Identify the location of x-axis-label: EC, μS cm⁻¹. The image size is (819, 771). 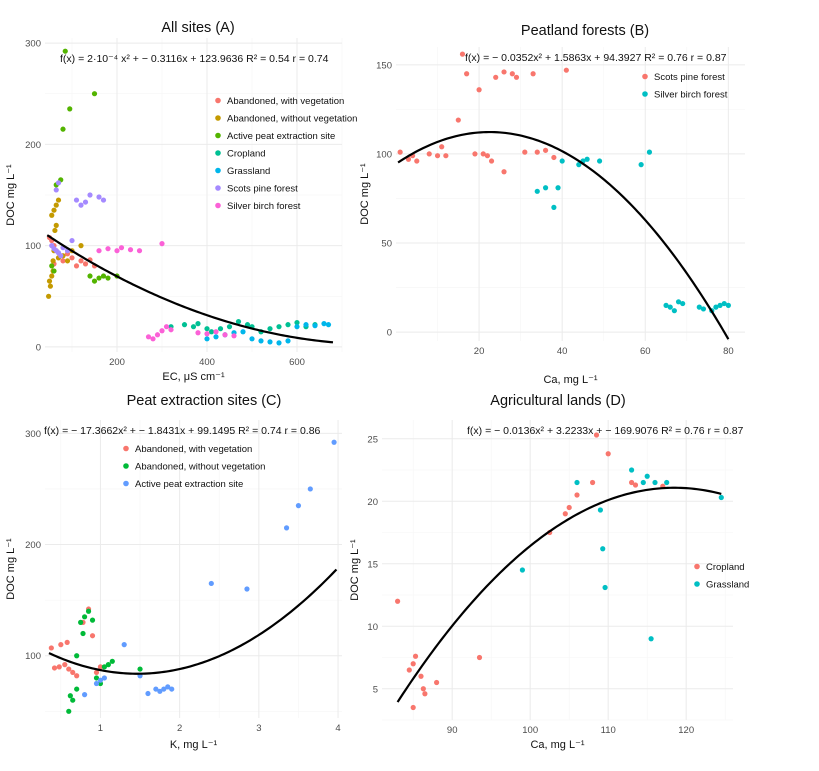
(193, 377).